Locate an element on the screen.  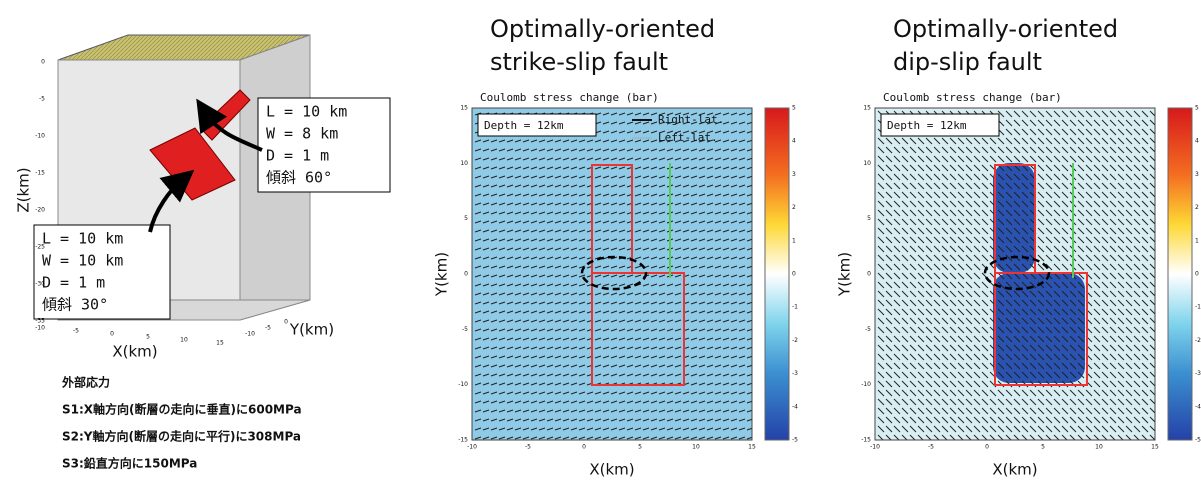
x-tick: 0 is located at coordinates (987, 447).